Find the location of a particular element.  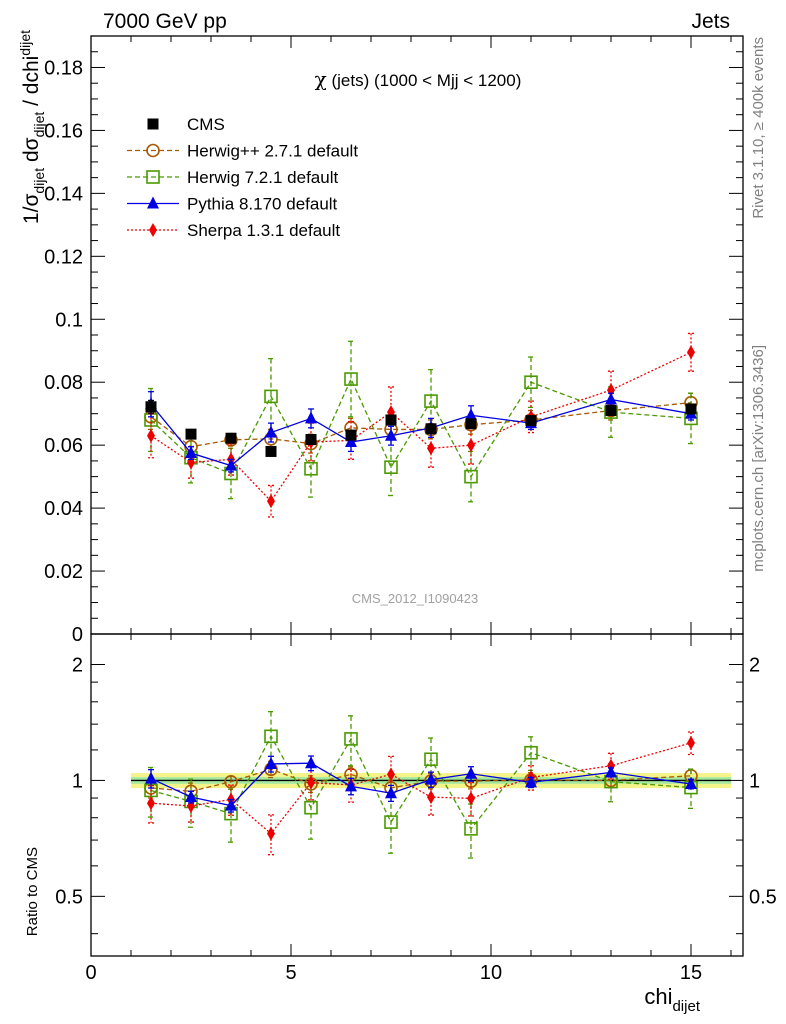

x-tick-label: 10 is located at coordinates (491, 973).